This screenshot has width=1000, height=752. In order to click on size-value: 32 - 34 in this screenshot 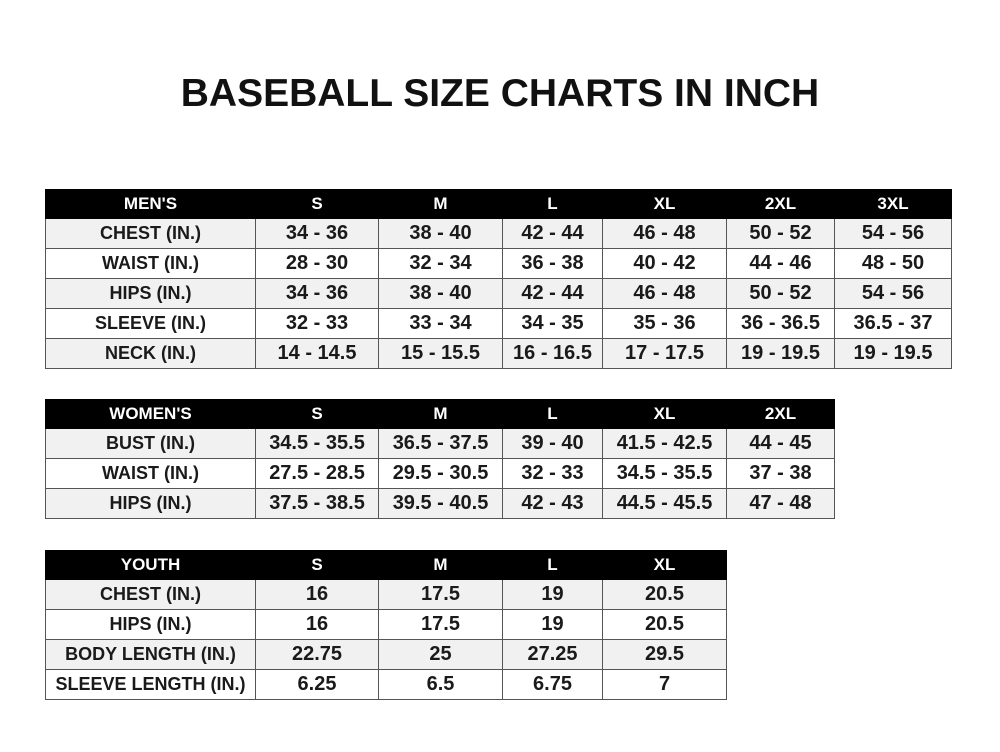, I will do `click(440, 263)`.